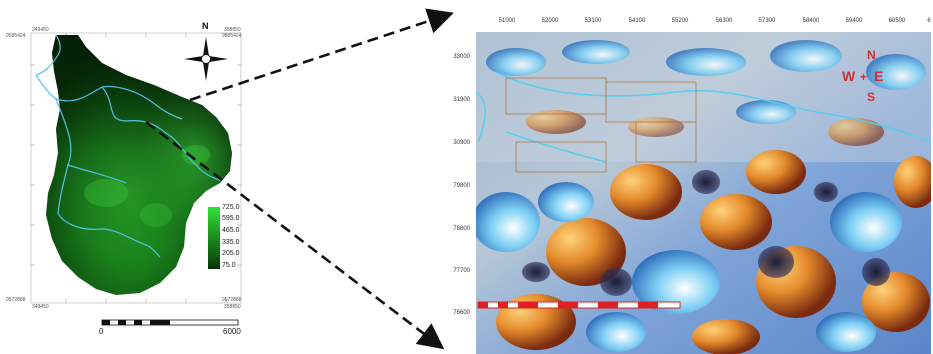  I want to click on compass-south-label: S, so click(871, 97).